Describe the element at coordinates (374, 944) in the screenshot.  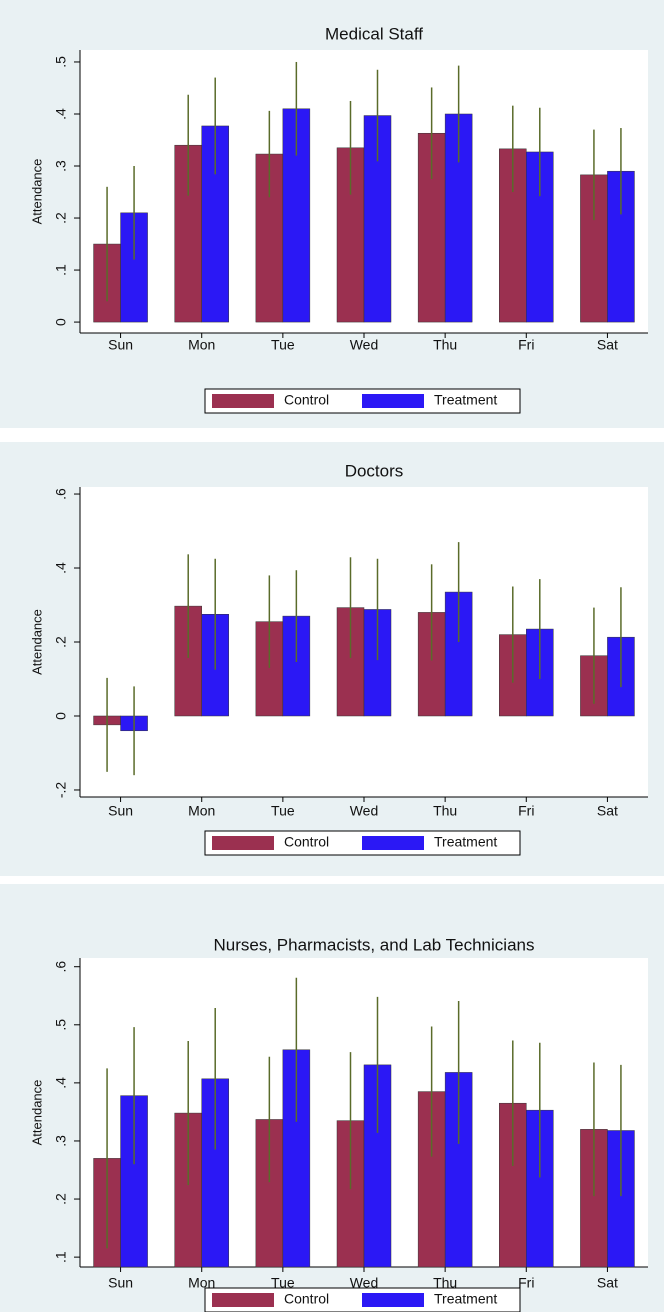
I see `chart-title: Nurses, Pharmacists, and Lab Technicians` at that location.